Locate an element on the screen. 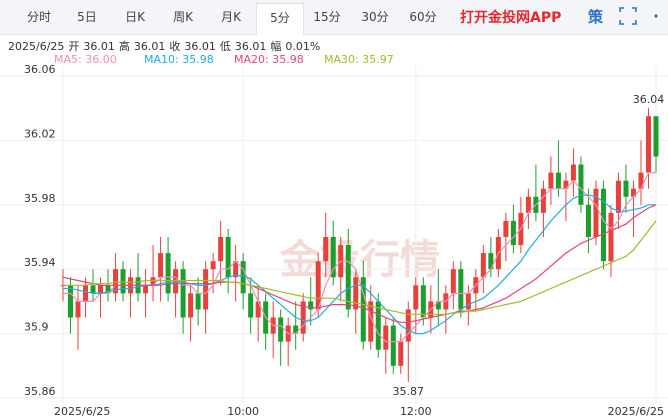 The image size is (668, 420). legend-entry: MA10: 35.98 is located at coordinates (179, 59).